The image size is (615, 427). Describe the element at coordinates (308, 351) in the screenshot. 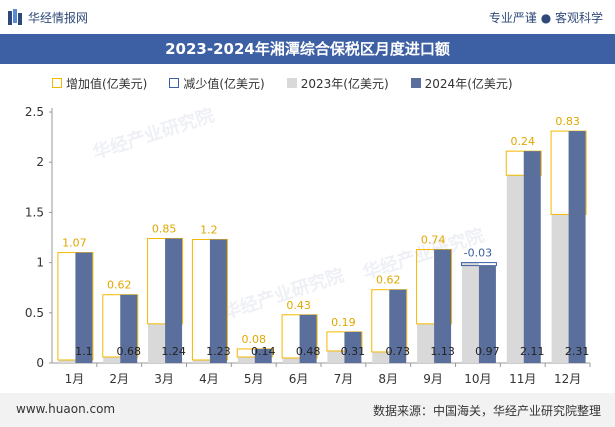

I see `bar-2024-value-label: 0.48` at that location.